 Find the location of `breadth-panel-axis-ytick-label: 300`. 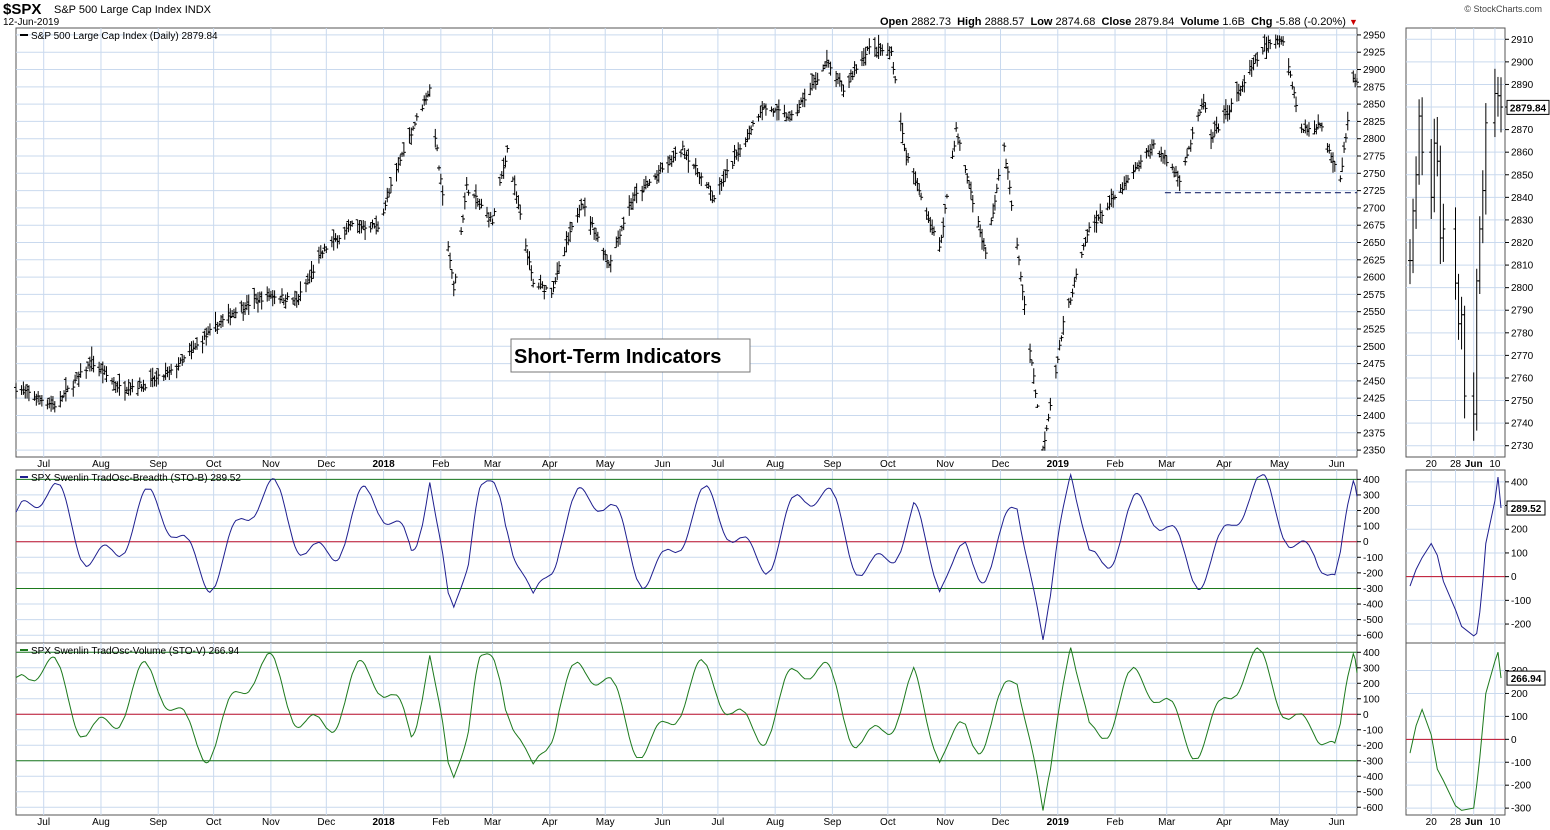

breadth-panel-axis-ytick-label: 300 is located at coordinates (1371, 495).